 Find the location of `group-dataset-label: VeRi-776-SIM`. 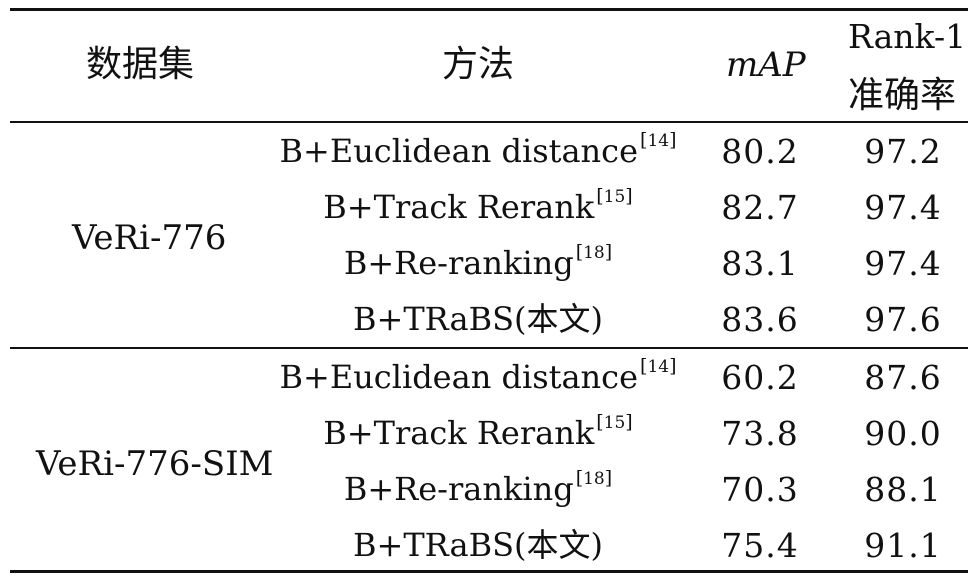

group-dataset-label: VeRi-776-SIM is located at coordinates (155, 464).